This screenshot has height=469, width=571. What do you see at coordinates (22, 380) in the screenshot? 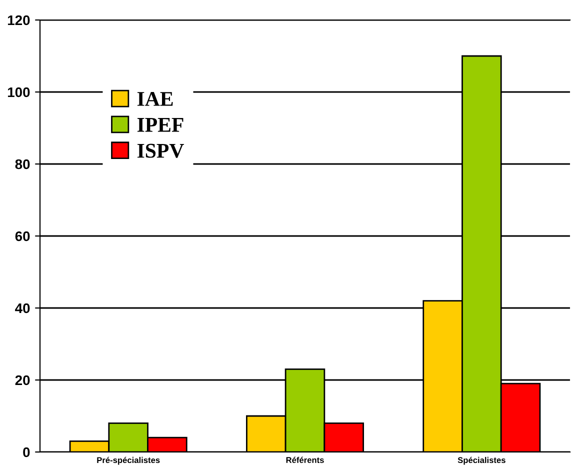
I see `y-tick-label: 20` at bounding box center [22, 380].